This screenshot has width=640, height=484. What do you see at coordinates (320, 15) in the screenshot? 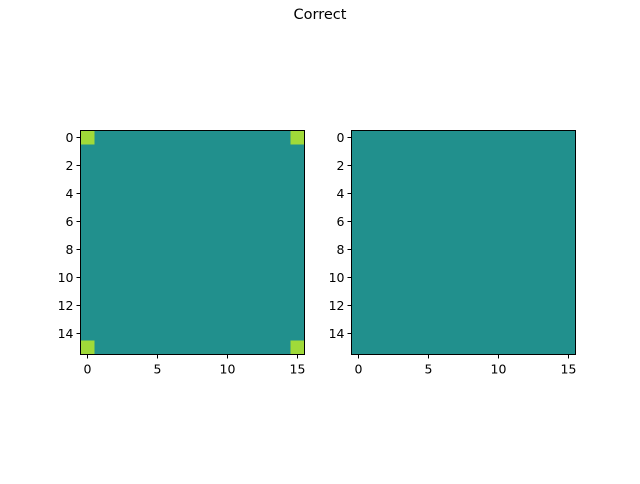
I see `figure-title: Correct` at bounding box center [320, 15].